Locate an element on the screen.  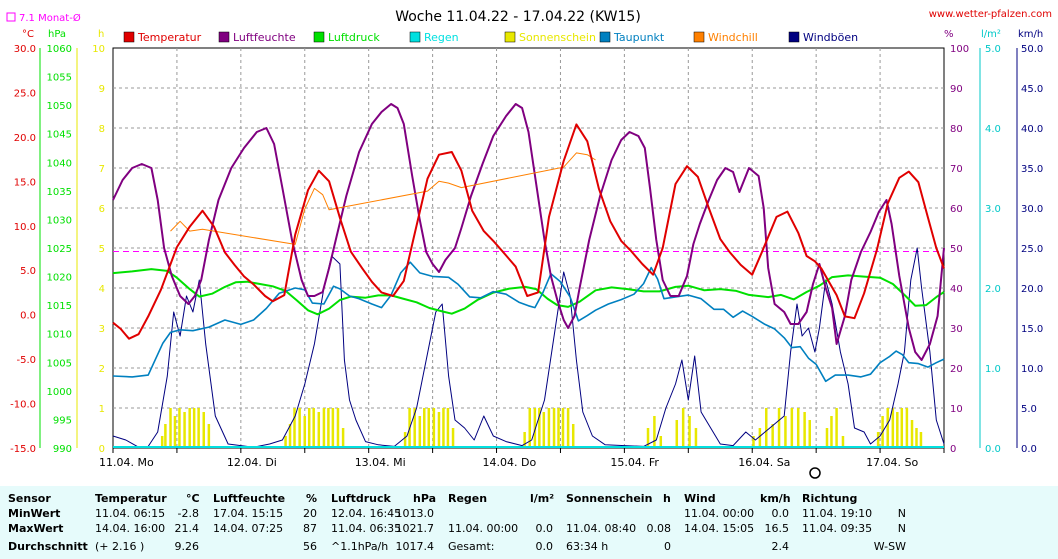
y-tick-pressure: 1025 is located at coordinates (59, 249).